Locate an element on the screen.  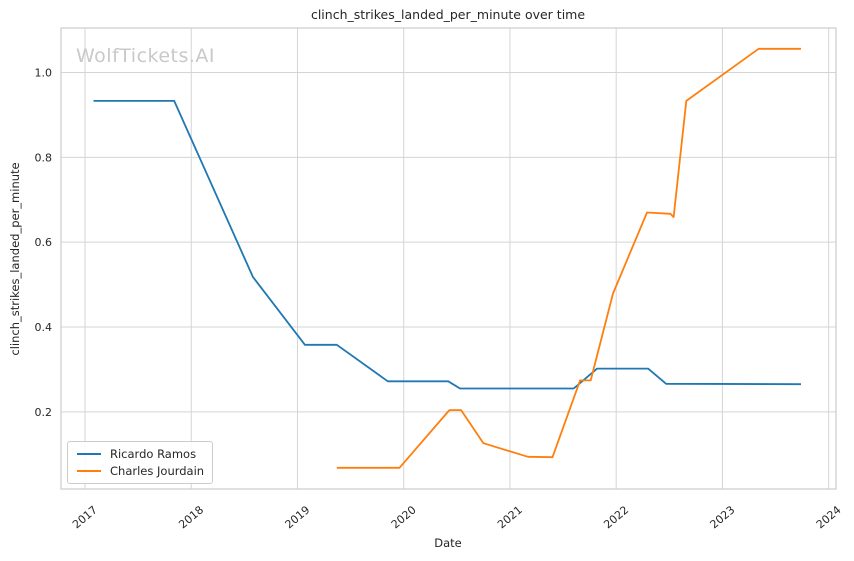
x-tick-label: 2018 is located at coordinates (191, 517).